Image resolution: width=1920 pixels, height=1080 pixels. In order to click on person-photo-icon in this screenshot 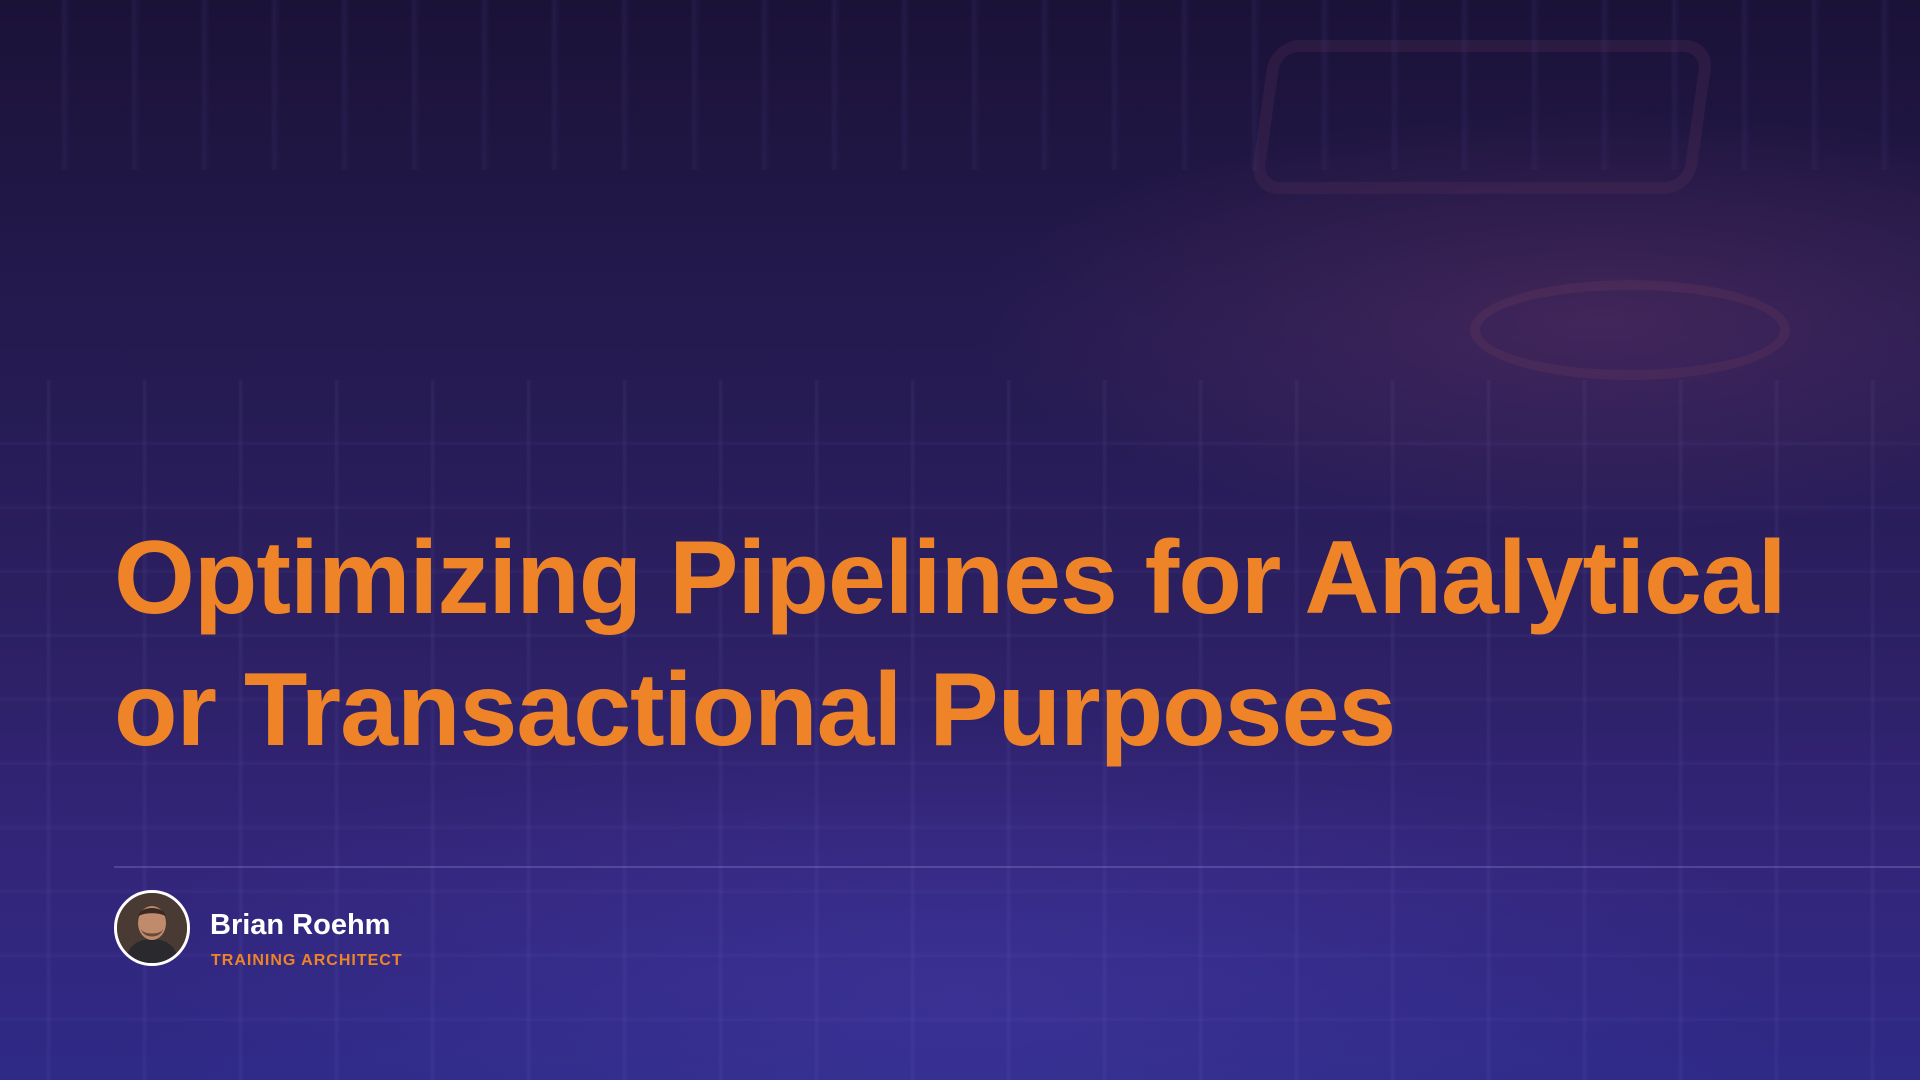, I will do `click(152, 928)`.